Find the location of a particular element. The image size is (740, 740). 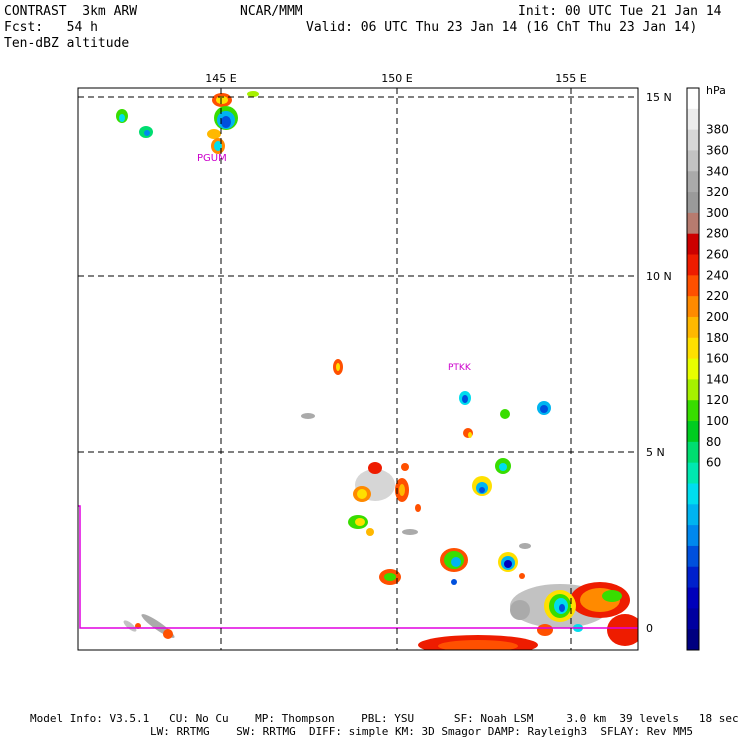

colorbar-unit: hPa is located at coordinates (716, 90).